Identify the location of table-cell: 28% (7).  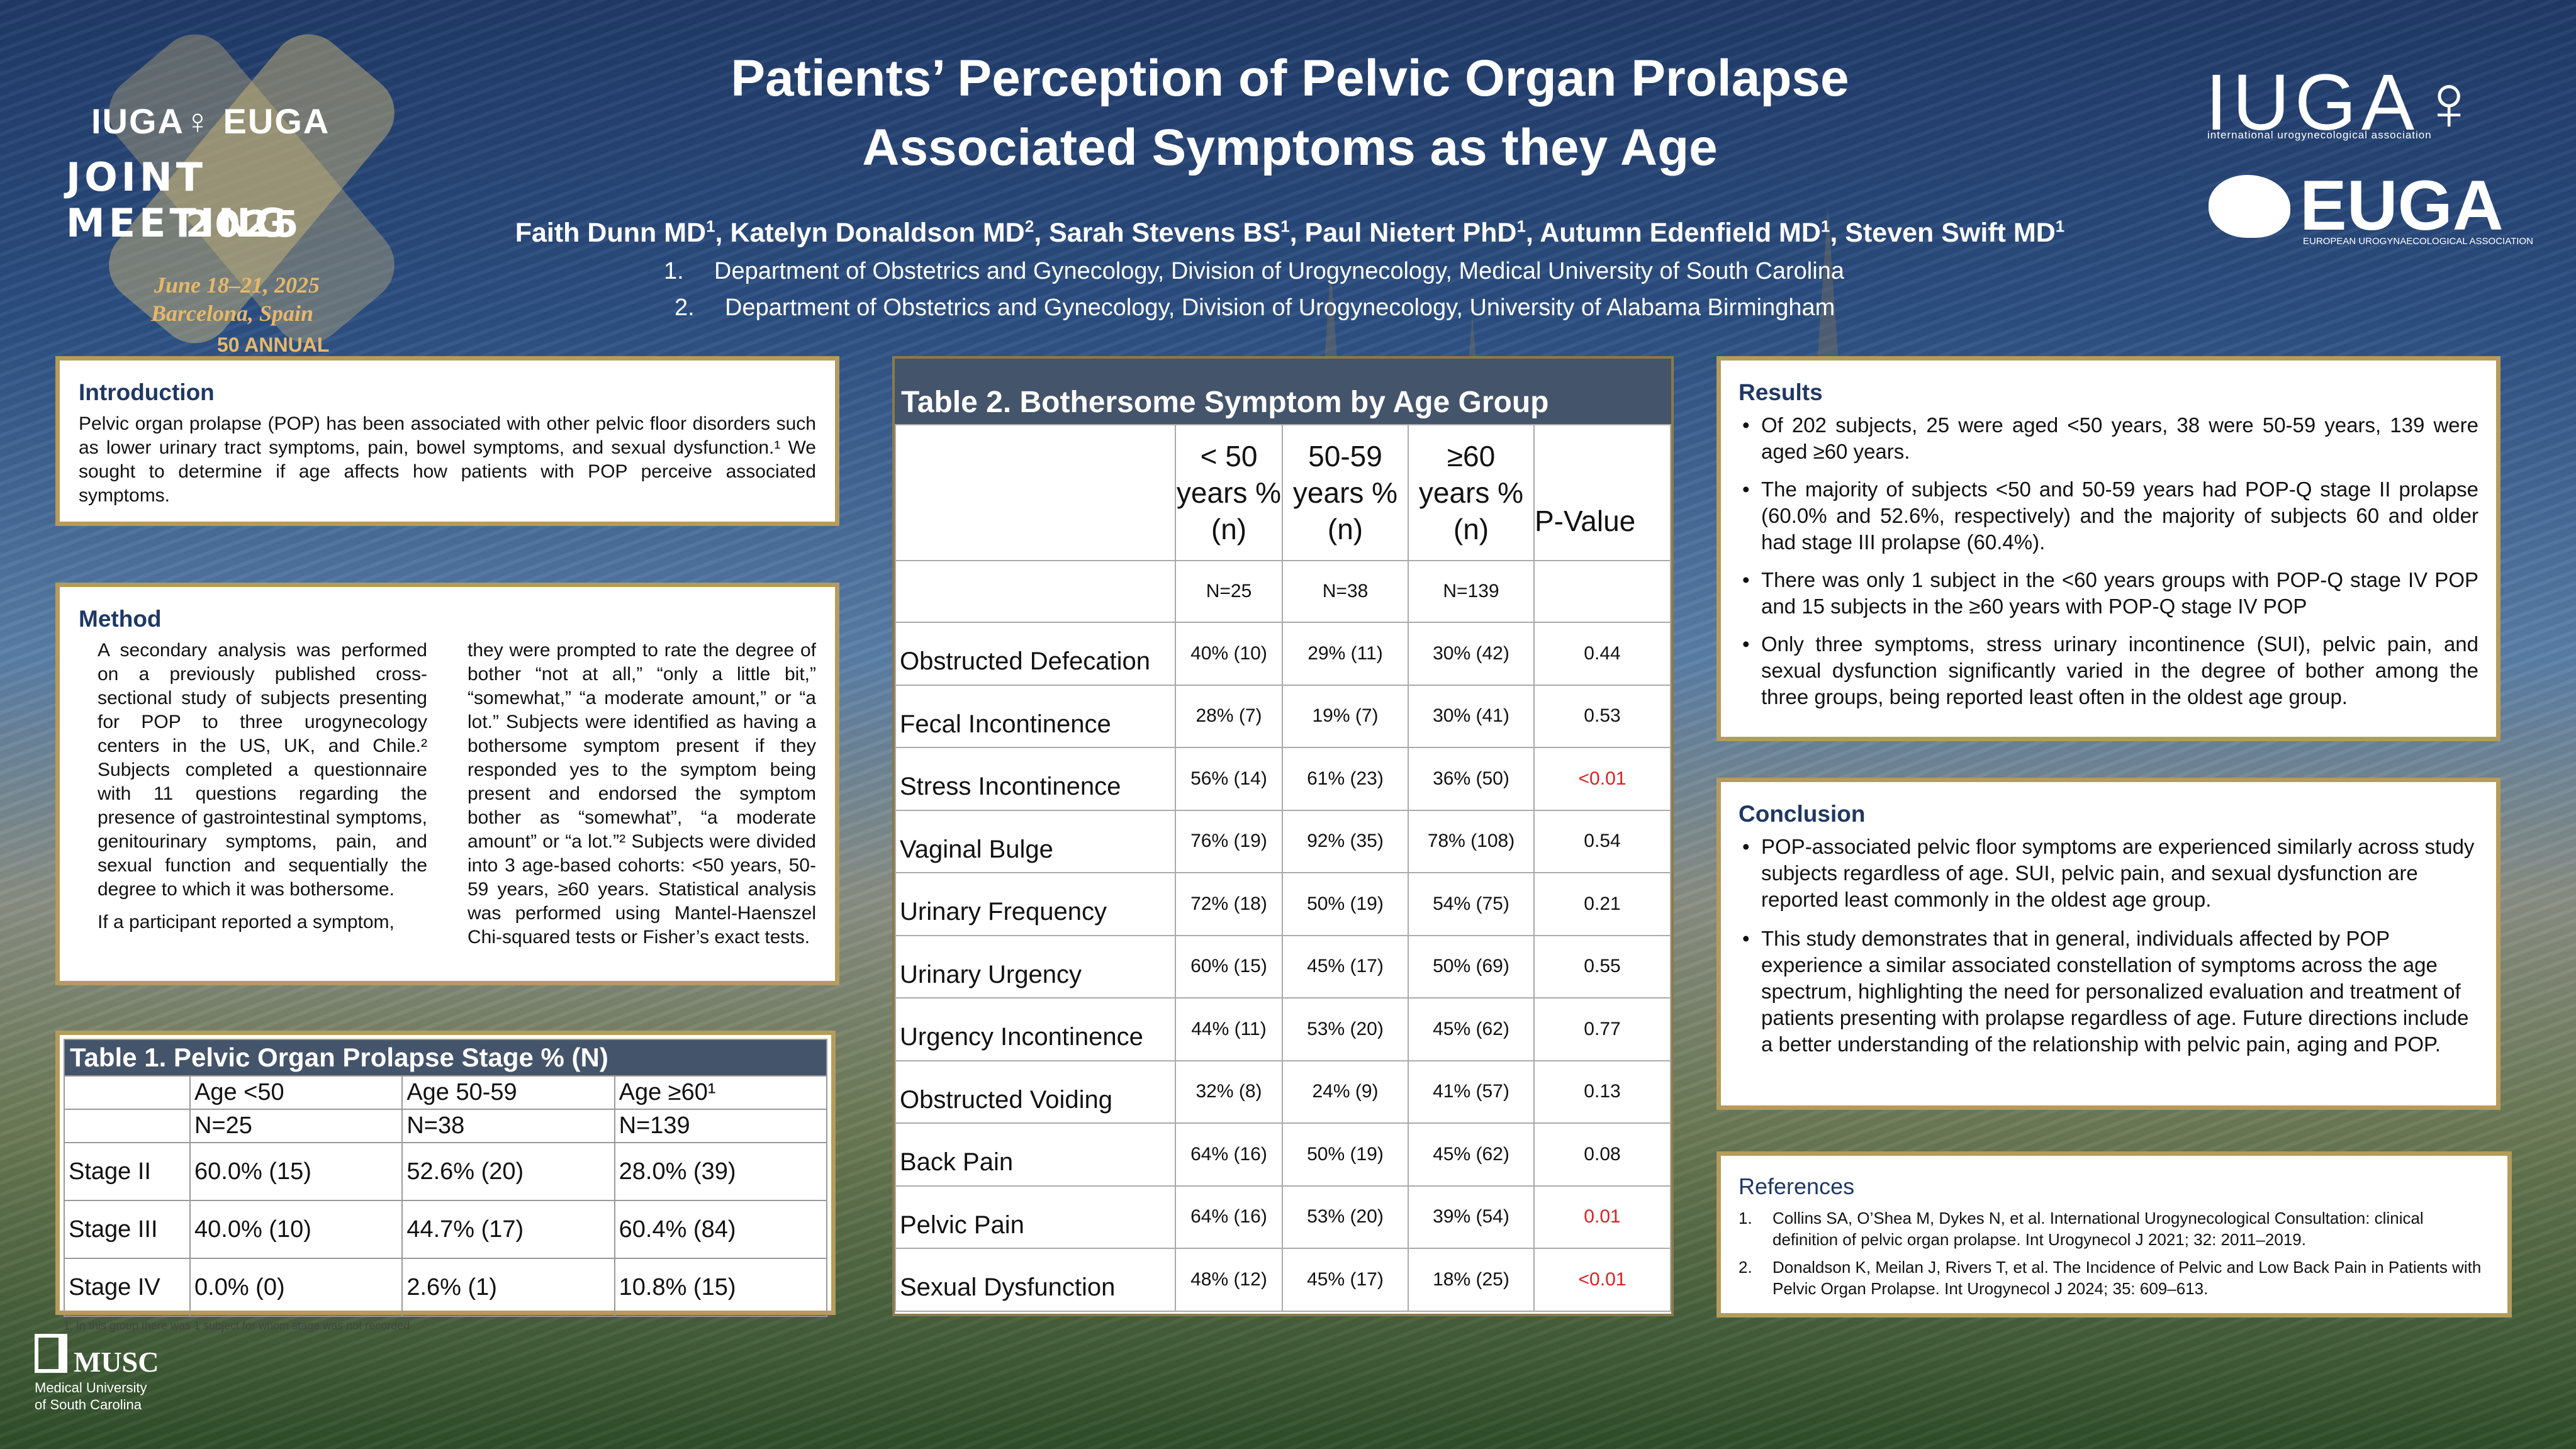
(1229, 716).